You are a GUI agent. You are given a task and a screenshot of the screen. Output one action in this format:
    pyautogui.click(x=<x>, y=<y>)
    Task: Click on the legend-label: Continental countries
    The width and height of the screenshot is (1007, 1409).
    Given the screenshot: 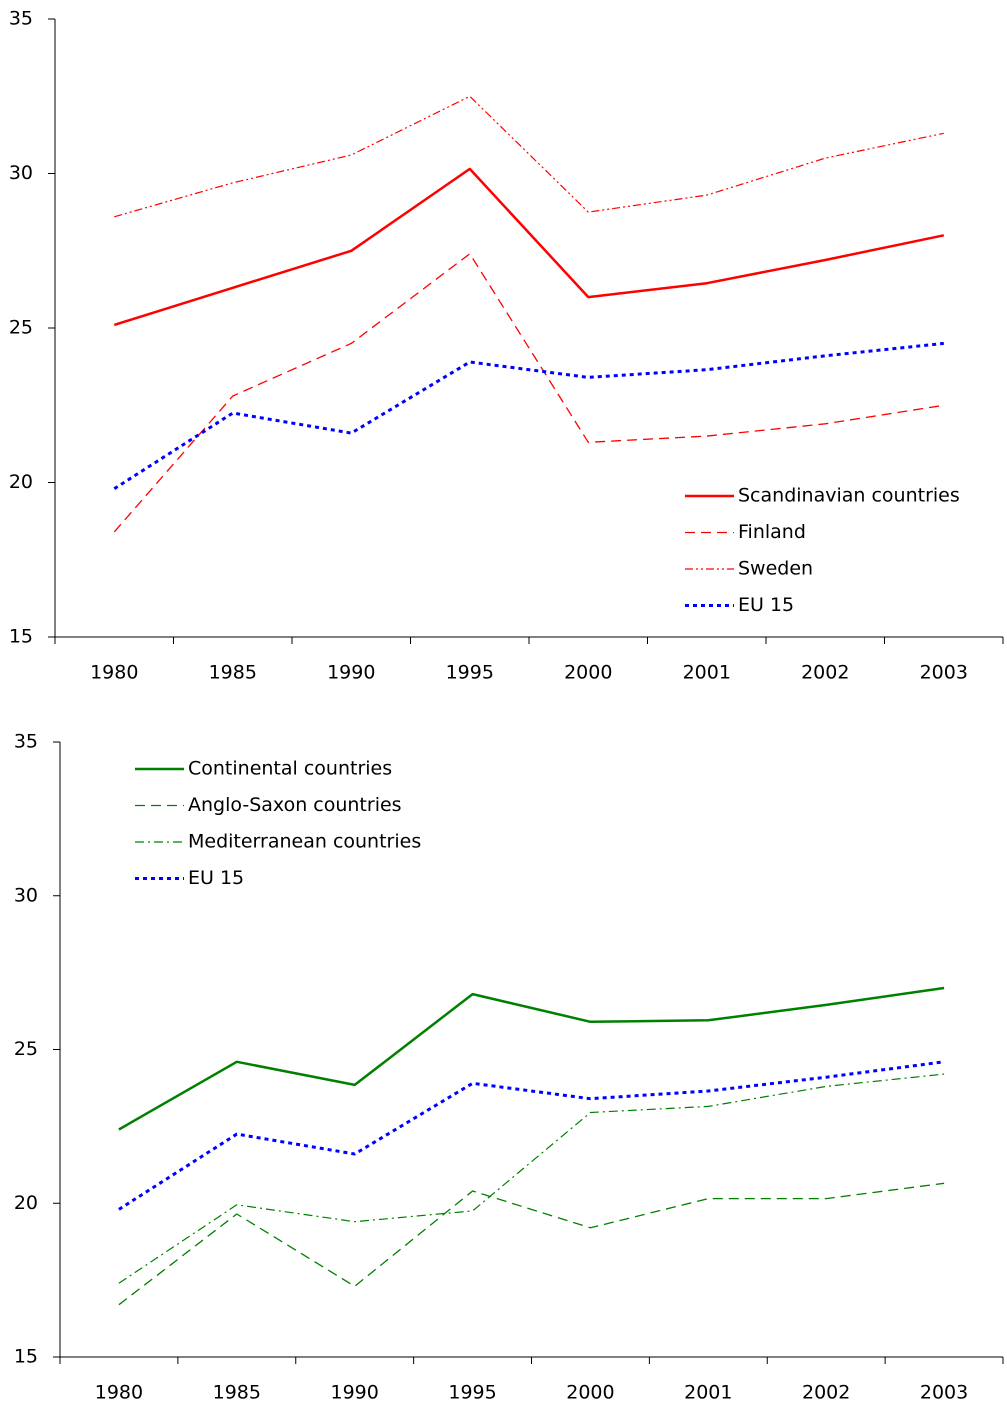 What is the action you would take?
    pyautogui.click(x=290, y=769)
    